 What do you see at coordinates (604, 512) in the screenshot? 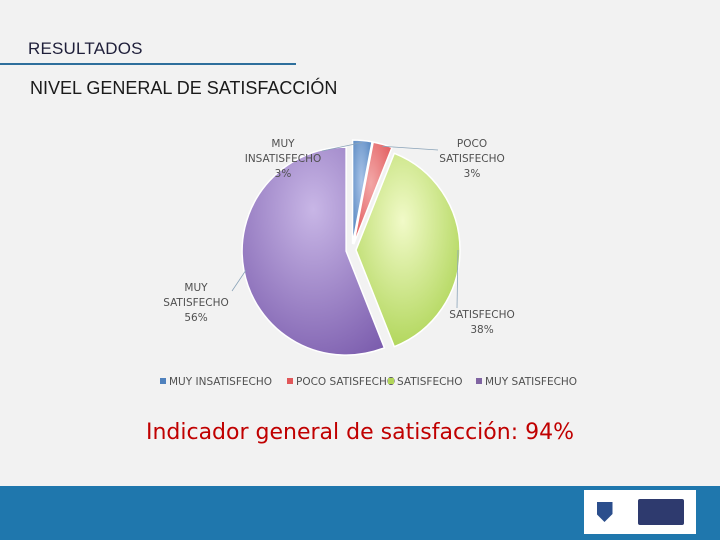
I see `city-shield-icon` at bounding box center [604, 512].